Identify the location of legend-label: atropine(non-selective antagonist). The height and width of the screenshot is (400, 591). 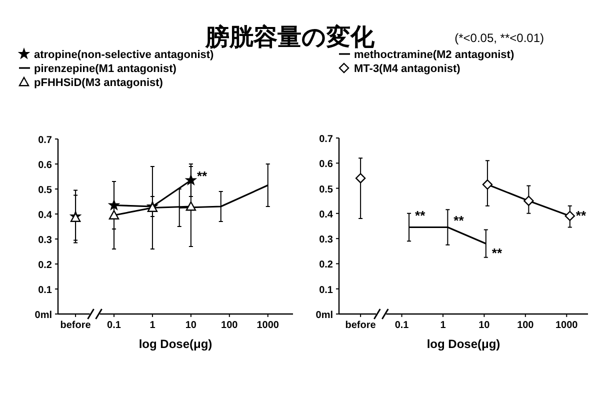
(124, 55).